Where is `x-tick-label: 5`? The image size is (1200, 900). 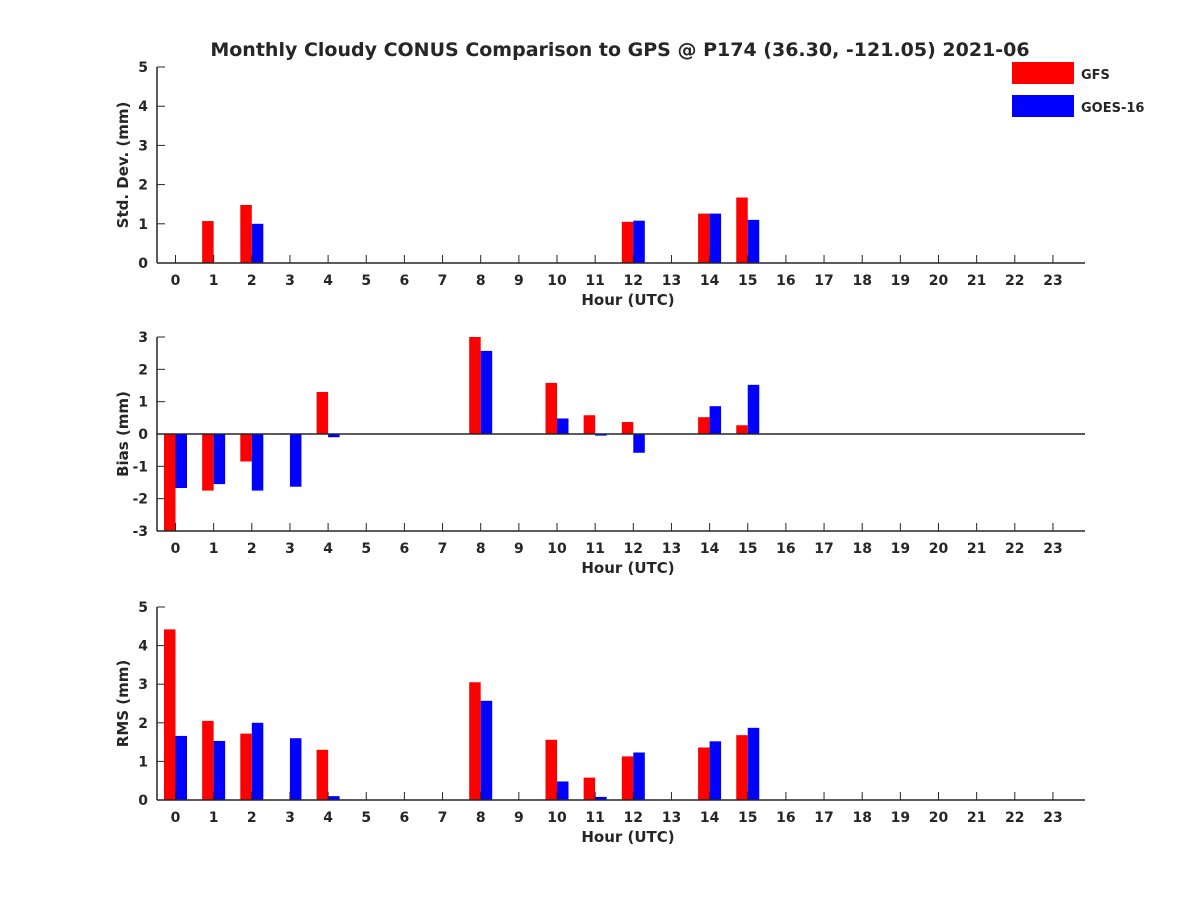 x-tick-label: 5 is located at coordinates (366, 281).